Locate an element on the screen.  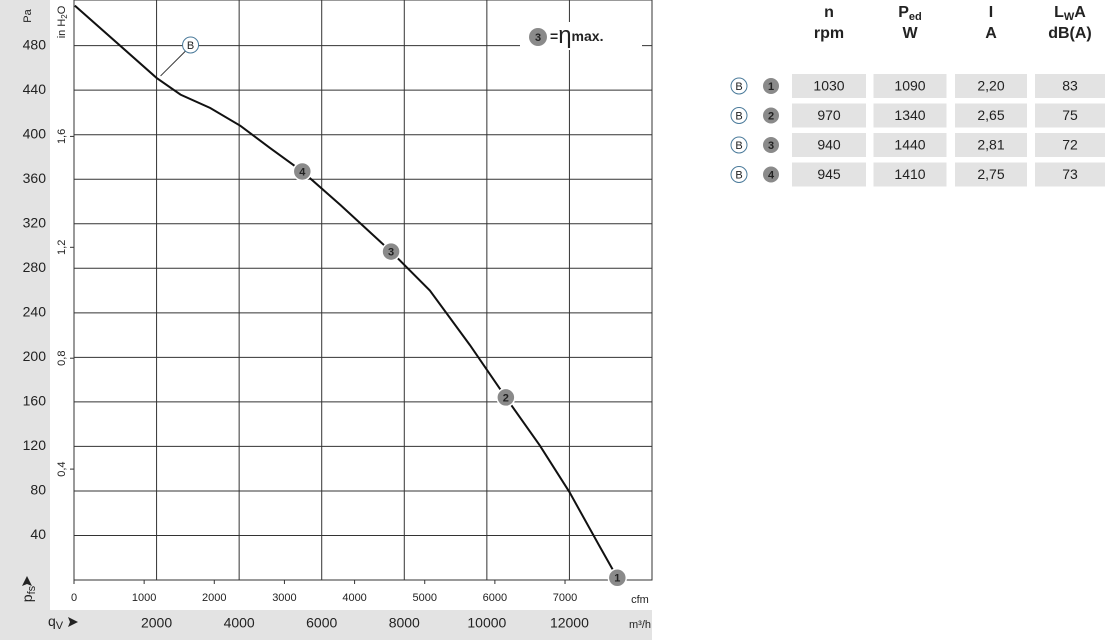
table-cell-text: 2,75 is located at coordinates (990, 174).